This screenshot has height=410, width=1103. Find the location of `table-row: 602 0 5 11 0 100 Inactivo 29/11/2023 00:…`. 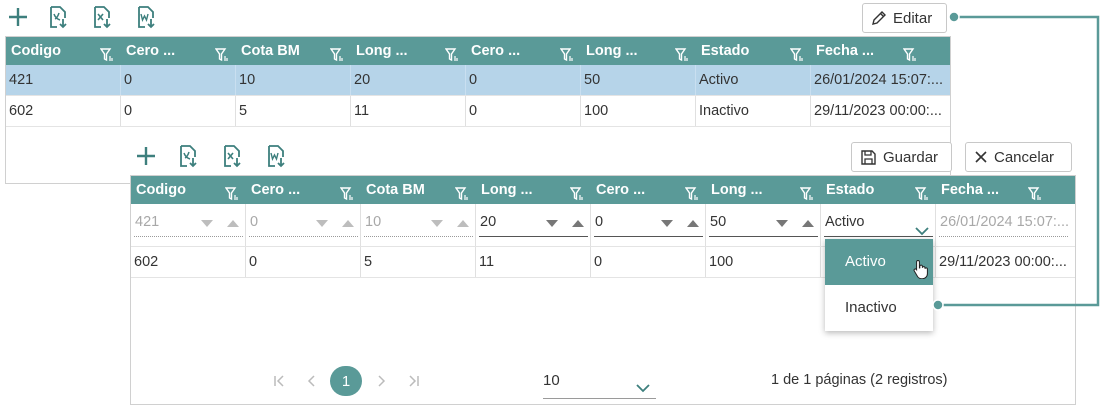

table-row: 602 0 5 11 0 100 Inactivo 29/11/2023 00:… is located at coordinates (478, 111).